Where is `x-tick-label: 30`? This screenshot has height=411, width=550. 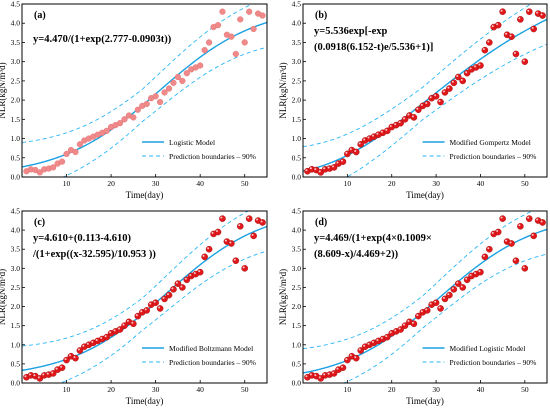
x-tick-label: 30 is located at coordinates (156, 183).